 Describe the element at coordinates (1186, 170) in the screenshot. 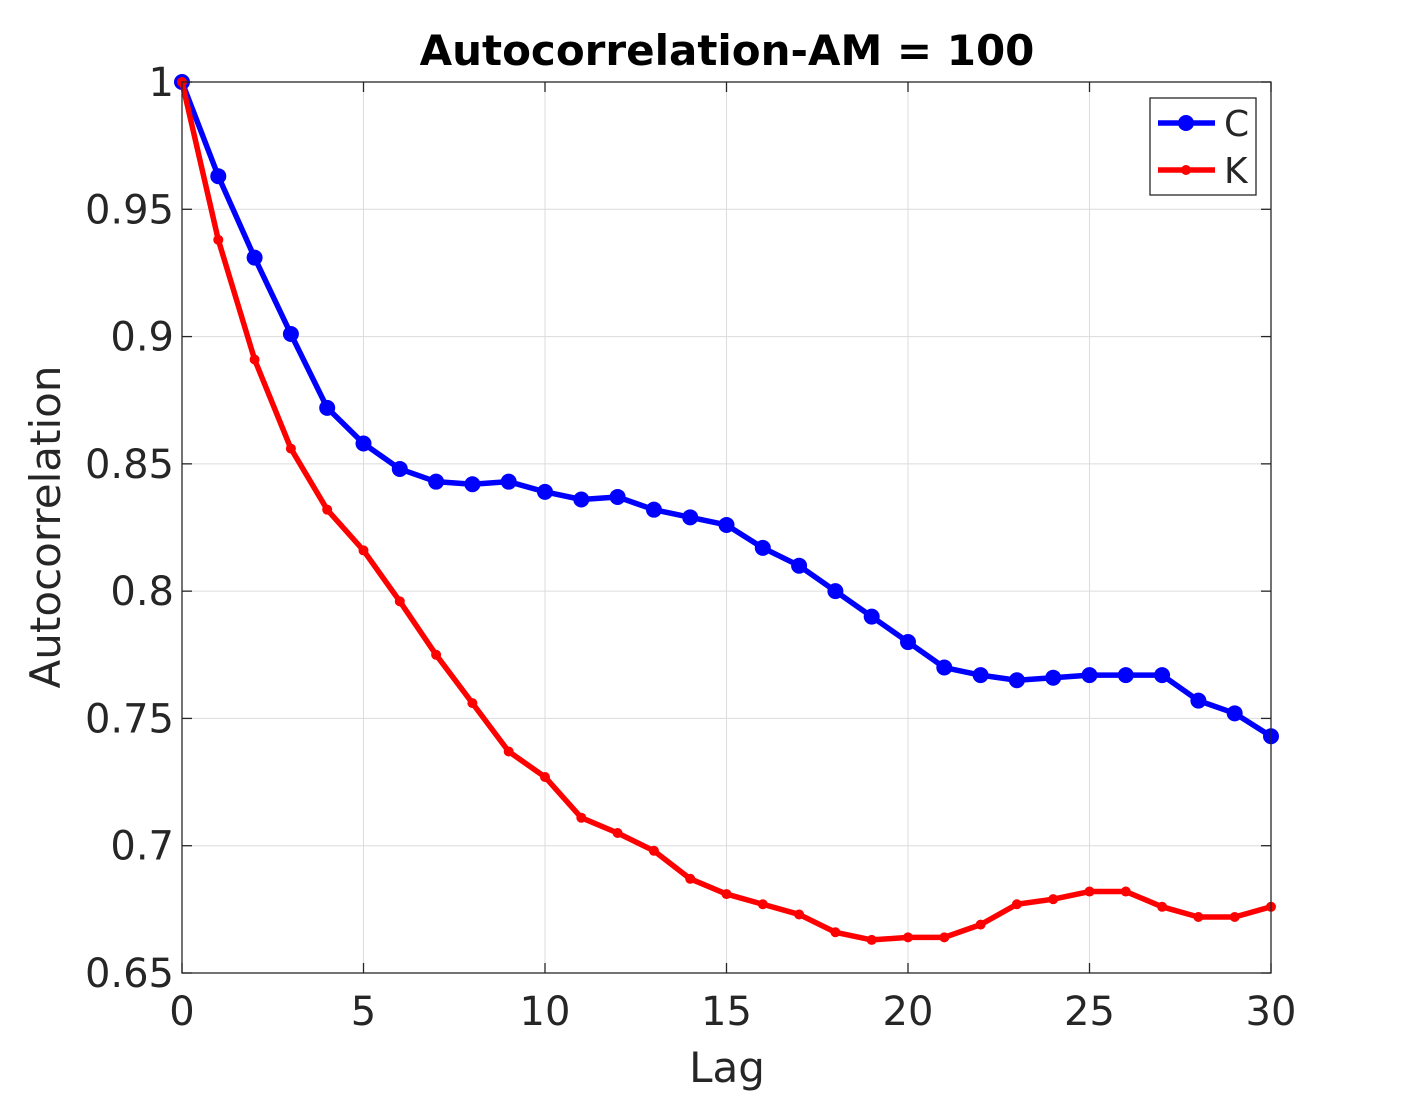

I see `legend-marker-k` at that location.